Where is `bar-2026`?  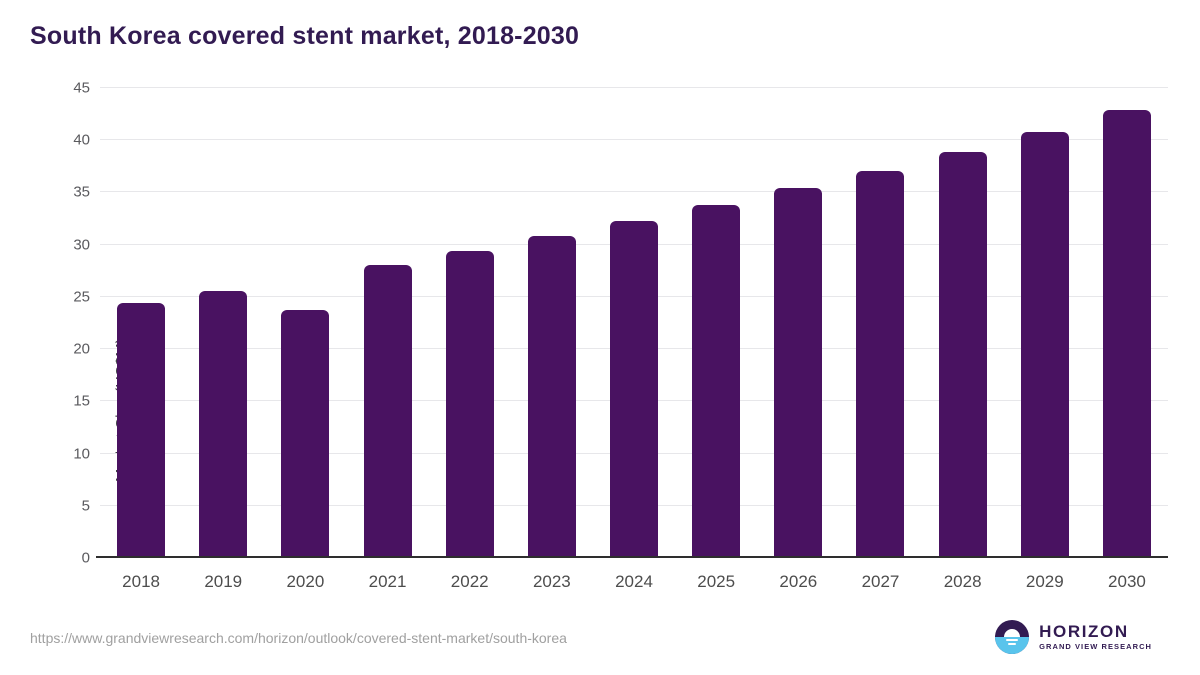 bar-2026 is located at coordinates (798, 373).